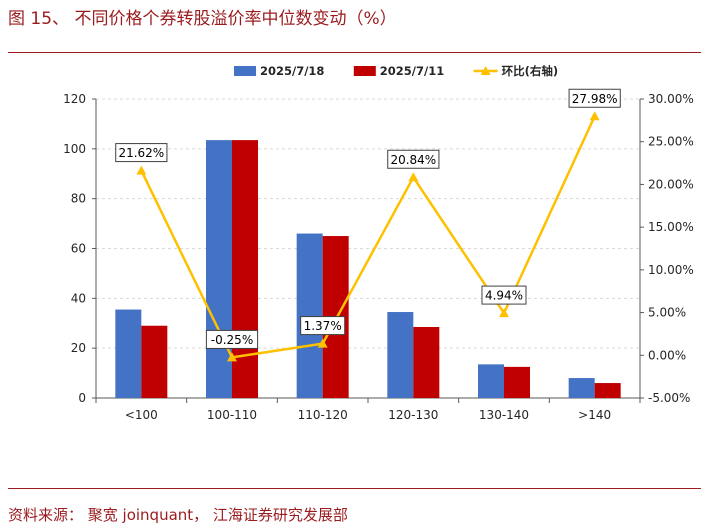 This screenshot has width=709, height=530. Describe the element at coordinates (292, 71) in the screenshot. I see `legend-label: 2025/7/18` at that location.